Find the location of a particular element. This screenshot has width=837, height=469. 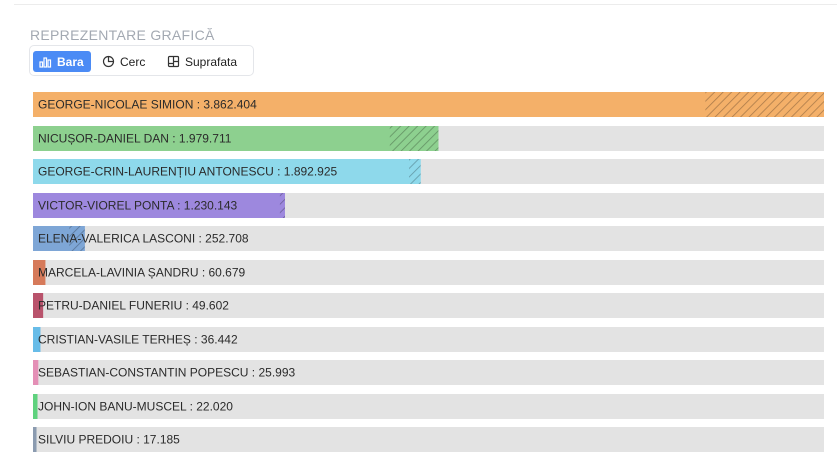

section-title: REPREZENTARE GRAFICĂ is located at coordinates (122, 35).